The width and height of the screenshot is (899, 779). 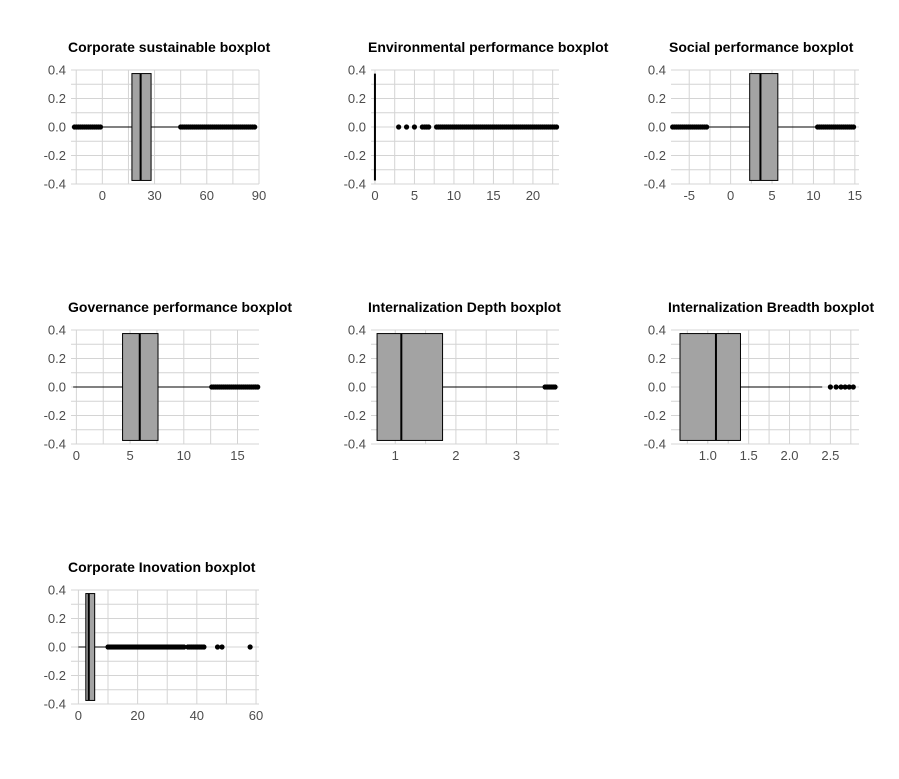 I want to click on panel-title: Environmental performance boxplot, so click(x=488, y=47).